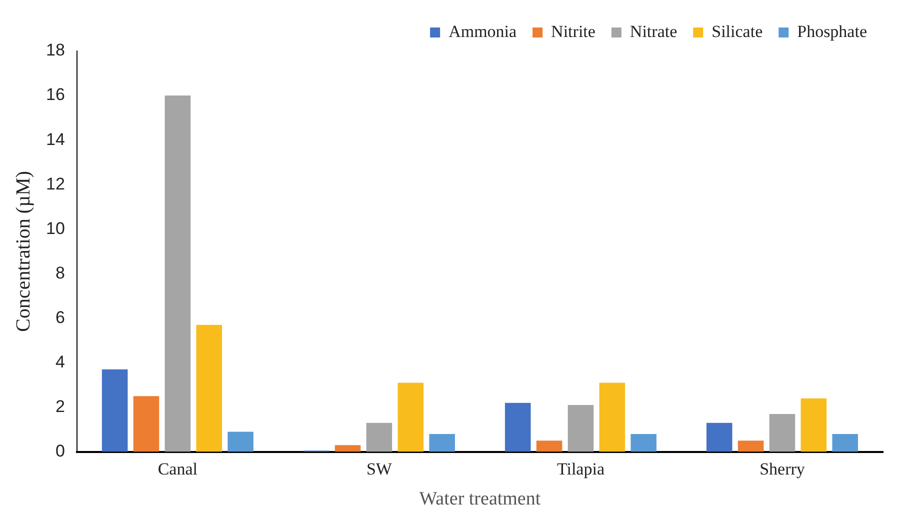 This screenshot has height=519, width=899. What do you see at coordinates (55, 228) in the screenshot?
I see `y-tick-label: 10` at bounding box center [55, 228].